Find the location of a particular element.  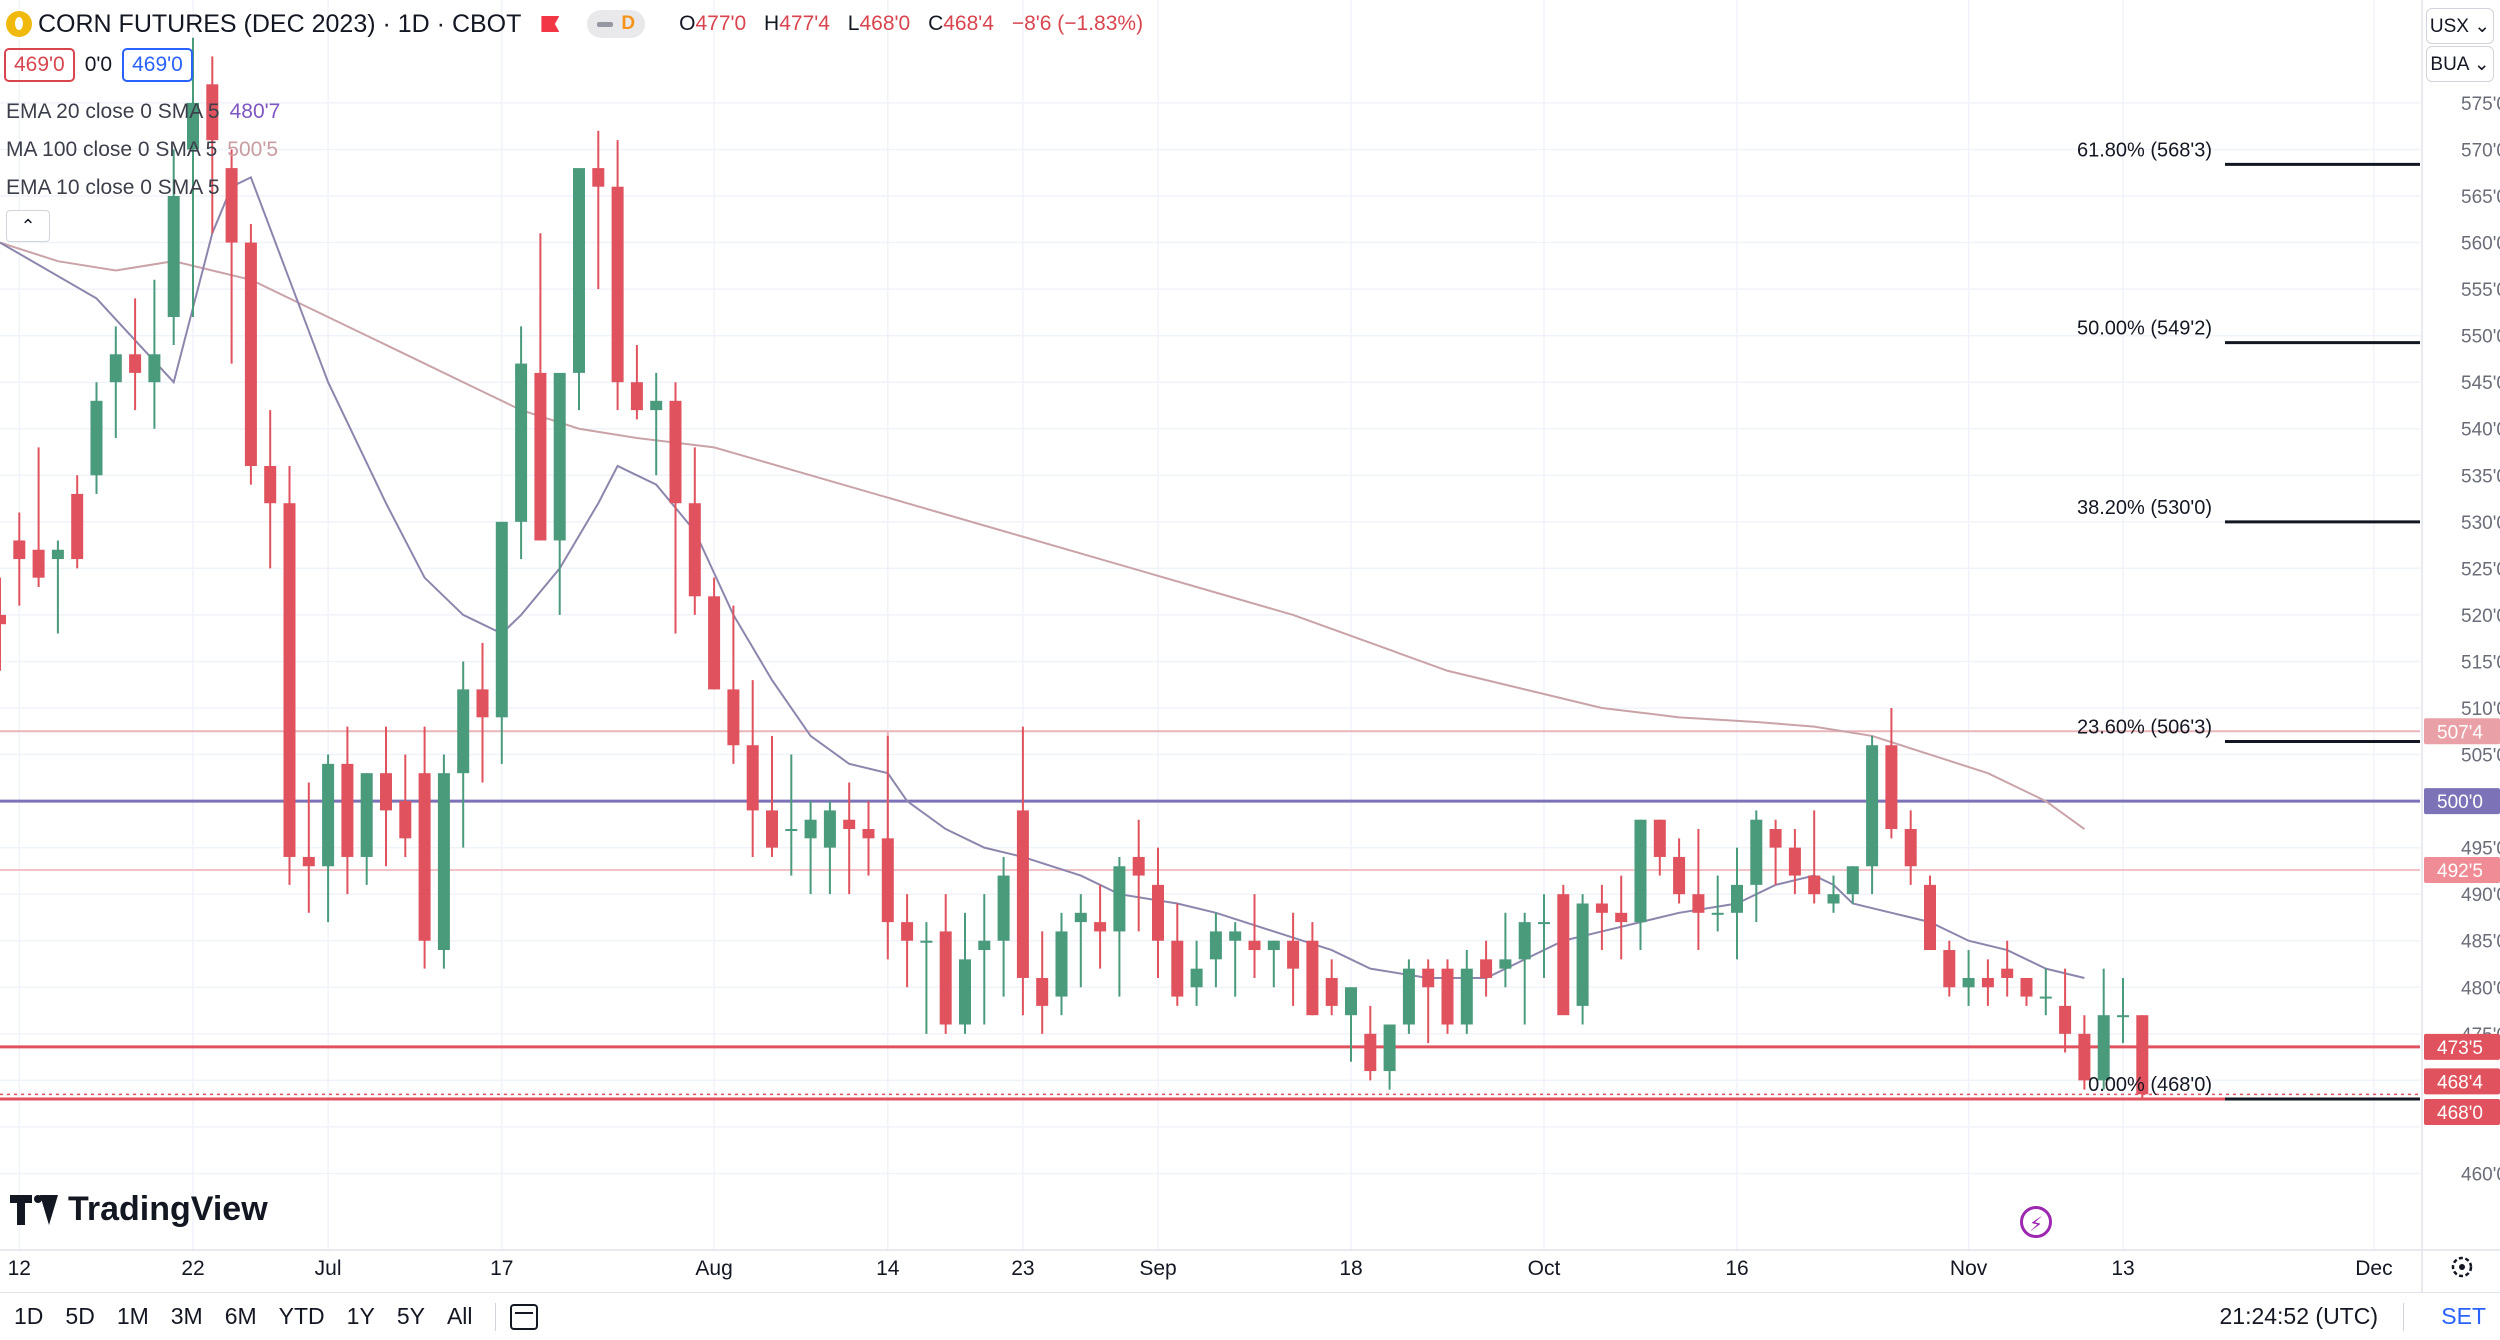

timeframe-pill: D is located at coordinates (616, 24).